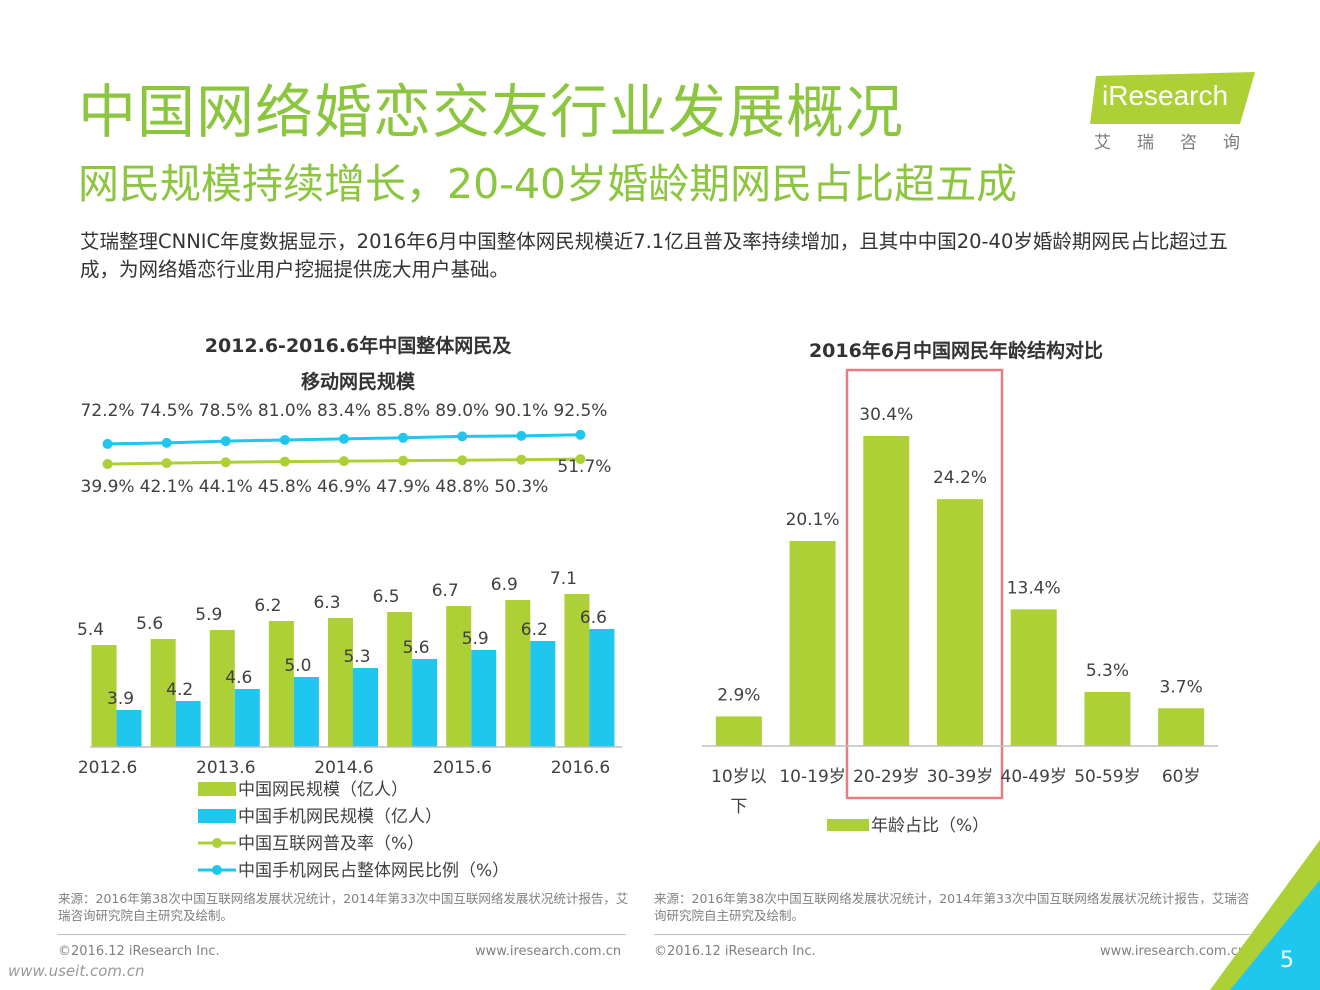 This screenshot has height=990, width=1320. I want to click on bar-label-total: 5.4, so click(90, 630).